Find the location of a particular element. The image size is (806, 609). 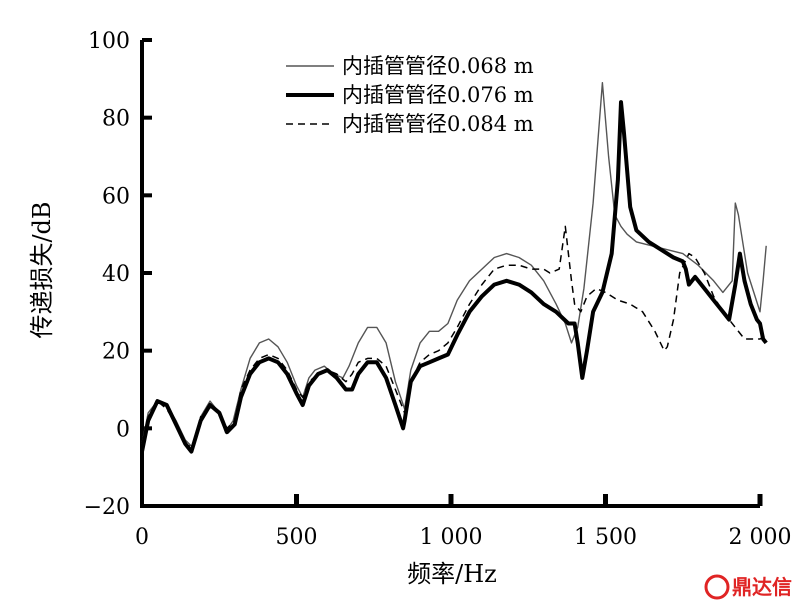

x-tick-label: 500 is located at coordinates (297, 537).